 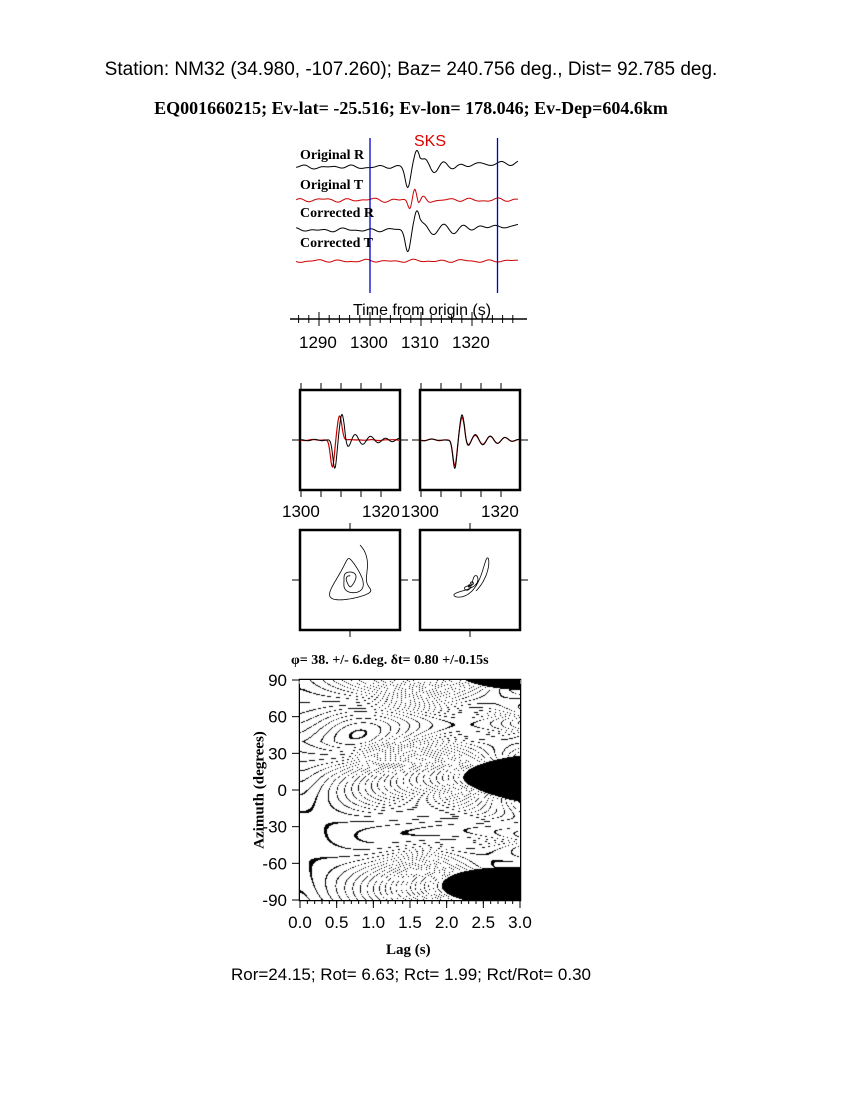 I want to click on azimuth-tick-label: 90, so click(x=277, y=680).